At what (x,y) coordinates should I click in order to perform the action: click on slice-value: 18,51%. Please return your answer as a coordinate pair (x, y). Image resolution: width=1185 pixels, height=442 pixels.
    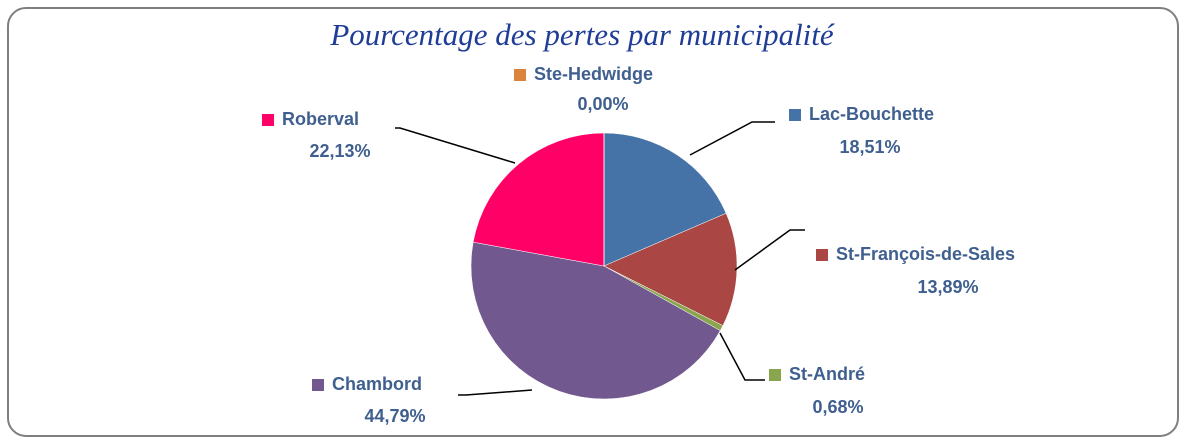
    Looking at the image, I should click on (869, 147).